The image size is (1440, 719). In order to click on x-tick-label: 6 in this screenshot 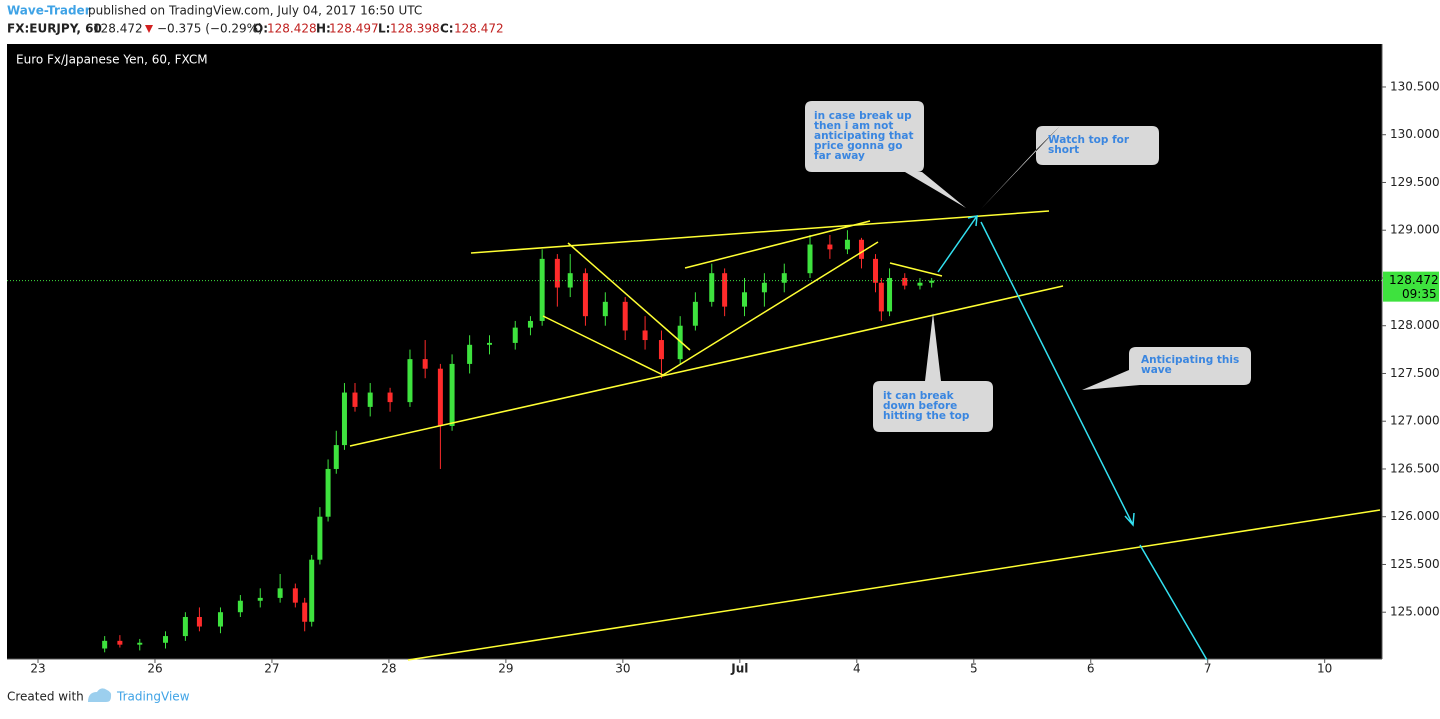, I will do `click(1091, 669)`.